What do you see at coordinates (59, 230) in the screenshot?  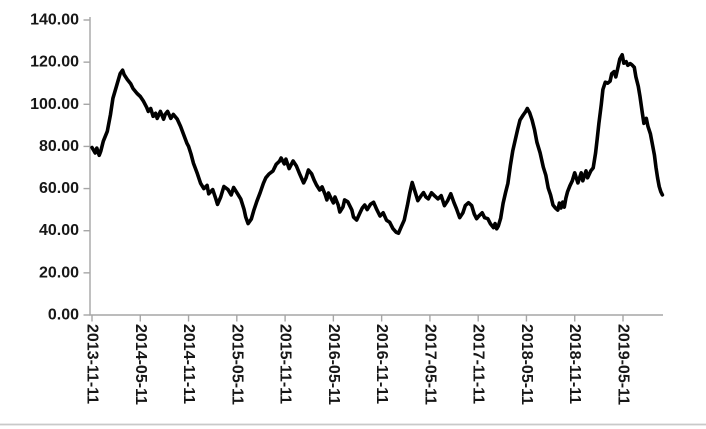 I see `y-axis-label: 40.00` at bounding box center [59, 230].